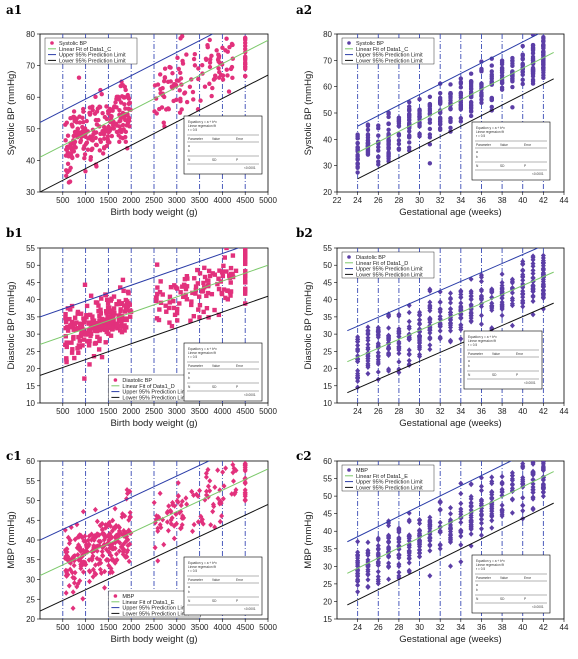 Image resolution: width=578 pixels, height=659 pixels. What do you see at coordinates (11, 326) in the screenshot?
I see `y-axis-label: Diastolic BP (mmHg)` at bounding box center [11, 326].